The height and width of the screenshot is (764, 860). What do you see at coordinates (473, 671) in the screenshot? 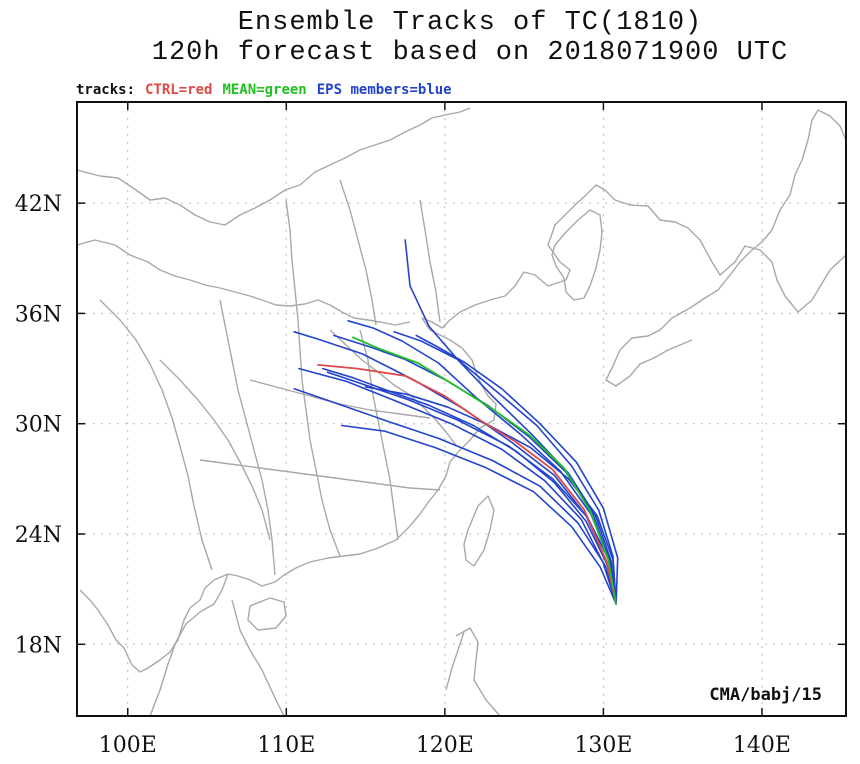
I see `coastline-luzon` at bounding box center [473, 671].